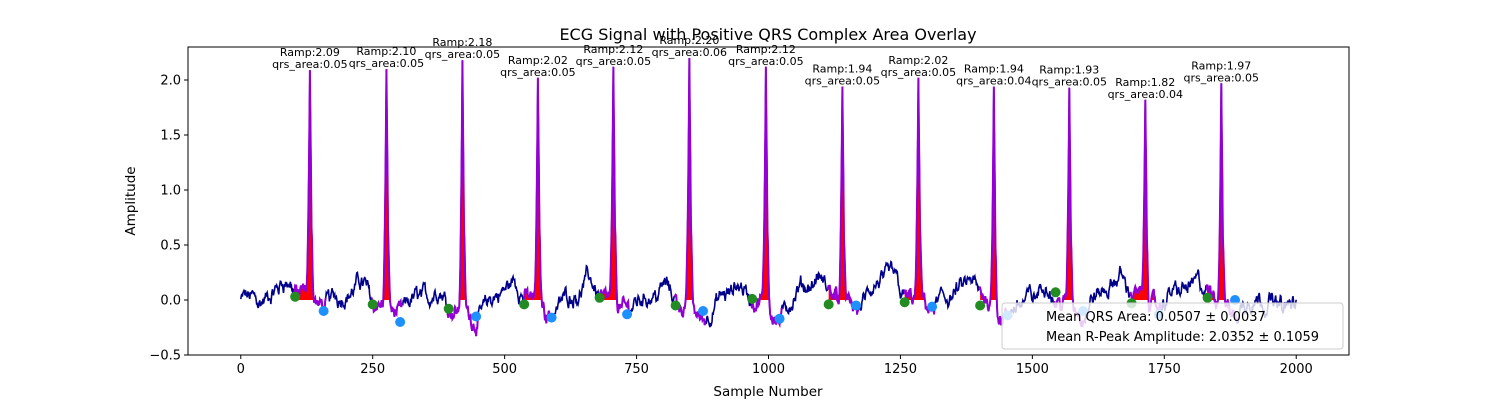 This screenshot has width=1500, height=400. Describe the element at coordinates (1221, 65) in the screenshot. I see `r-amplitude-label: Ramp:1.97` at that location.